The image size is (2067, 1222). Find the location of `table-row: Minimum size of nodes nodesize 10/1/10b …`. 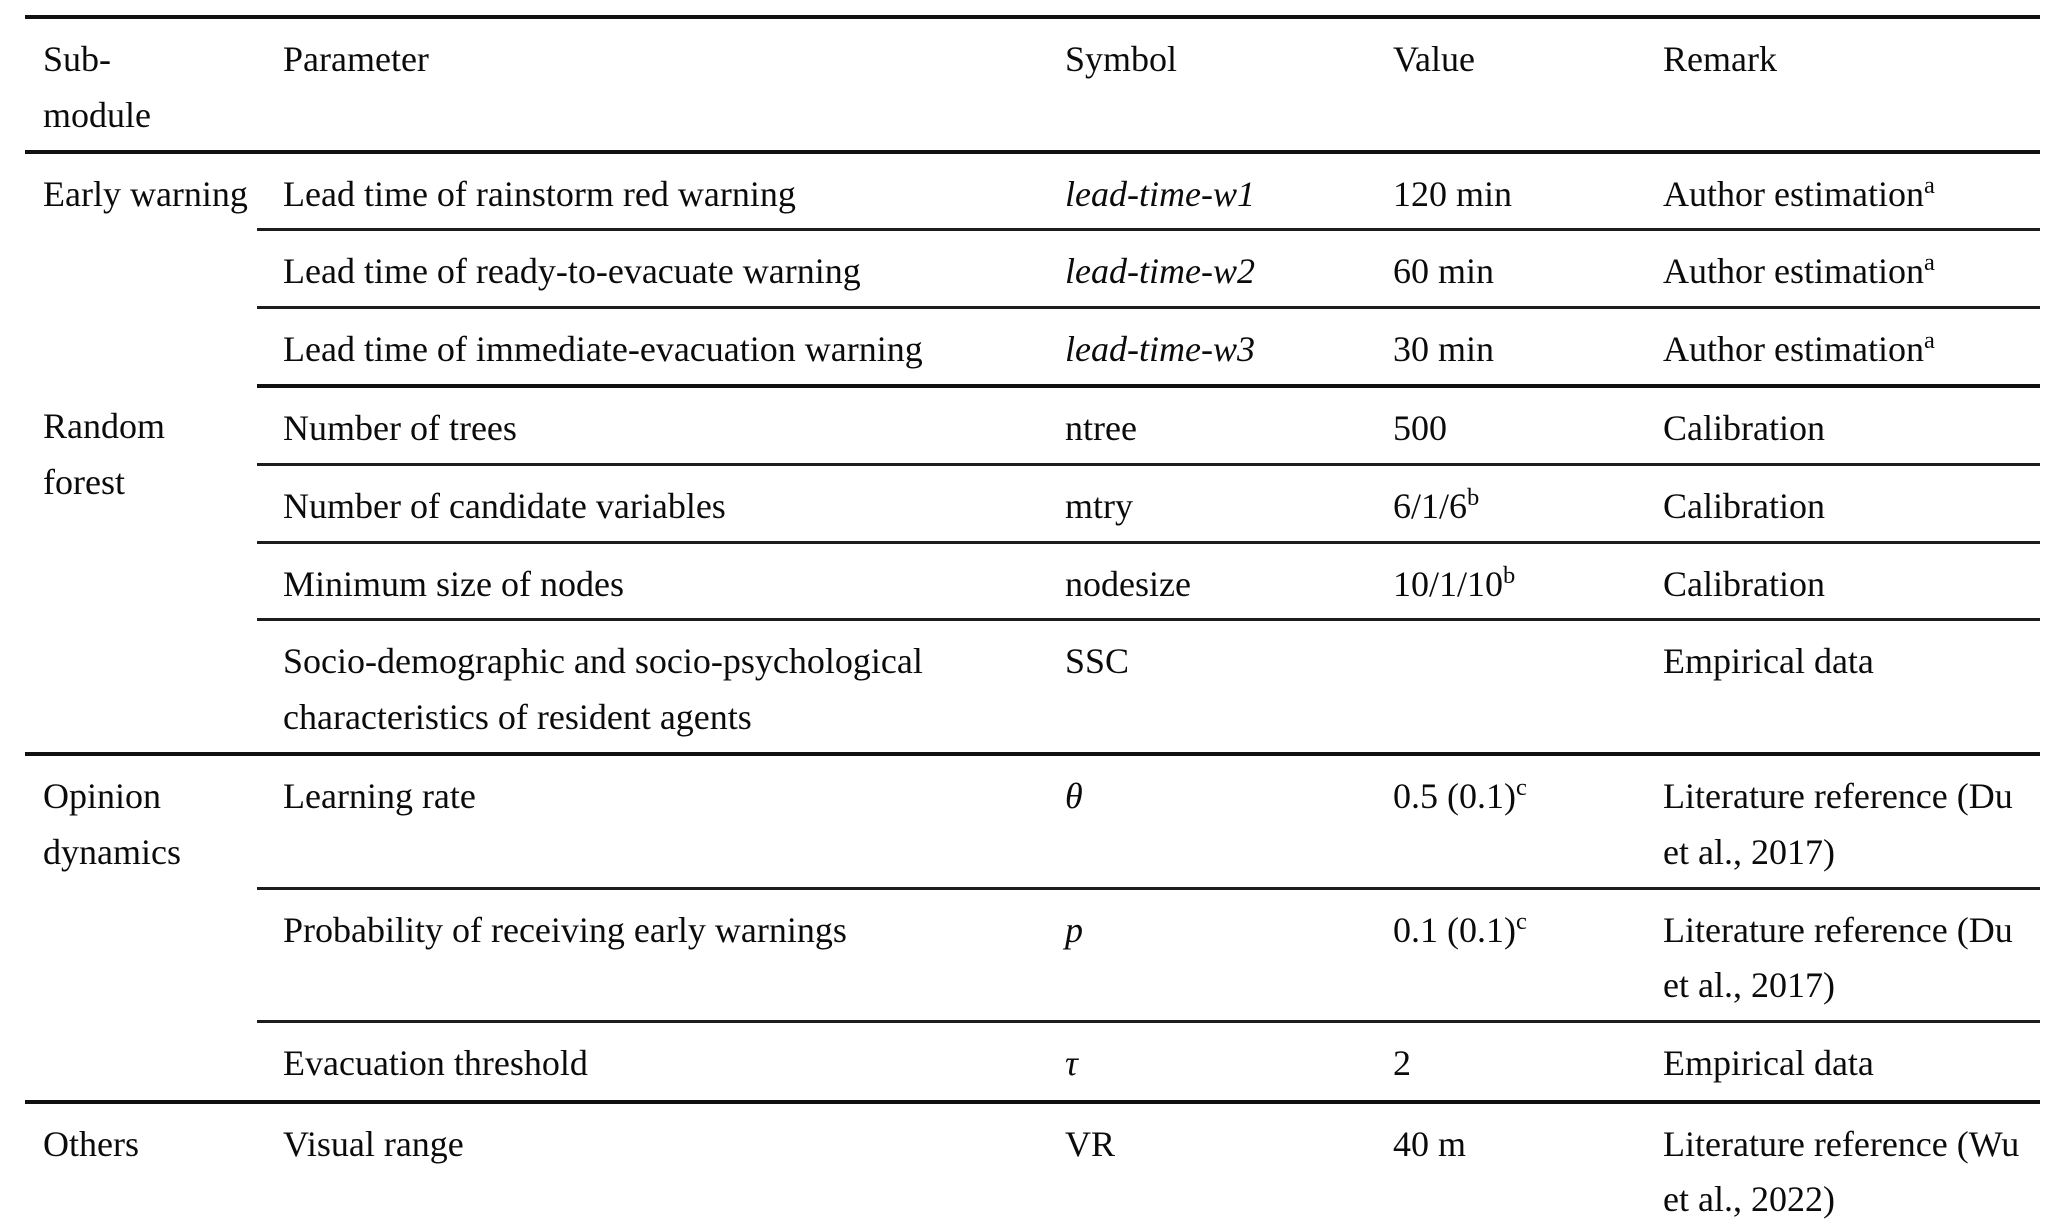

table-row: Minimum size of nodes nodesize 10/1/10b … is located at coordinates (1032, 582).